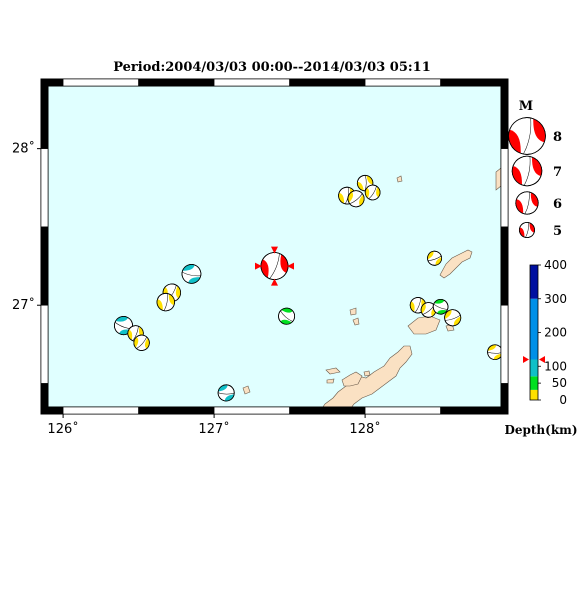 This screenshot has width=585, height=600. Describe the element at coordinates (352, 379) in the screenshot. I see `kunigami-peninsula` at that location.